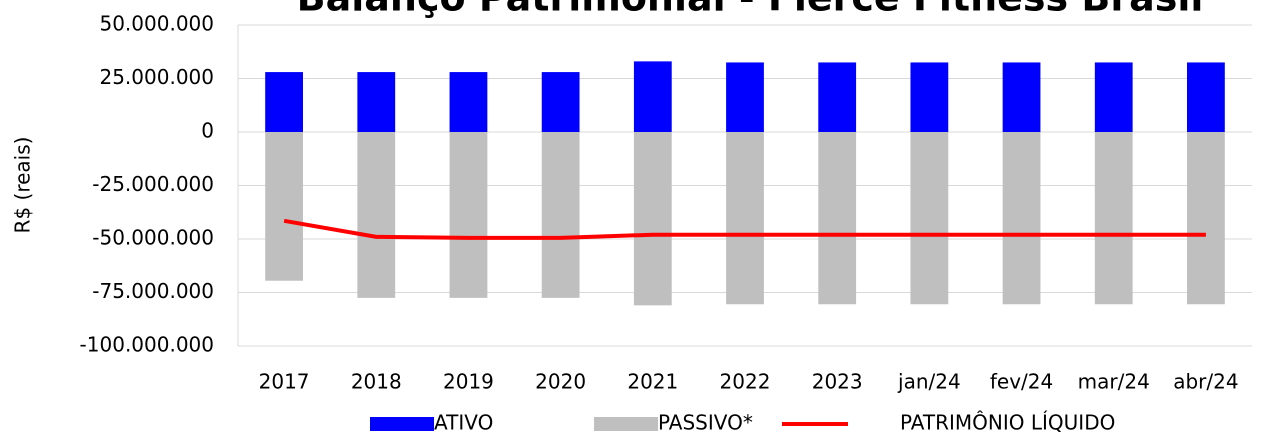  I want to click on y-tick-label: 0, so click(207, 131).